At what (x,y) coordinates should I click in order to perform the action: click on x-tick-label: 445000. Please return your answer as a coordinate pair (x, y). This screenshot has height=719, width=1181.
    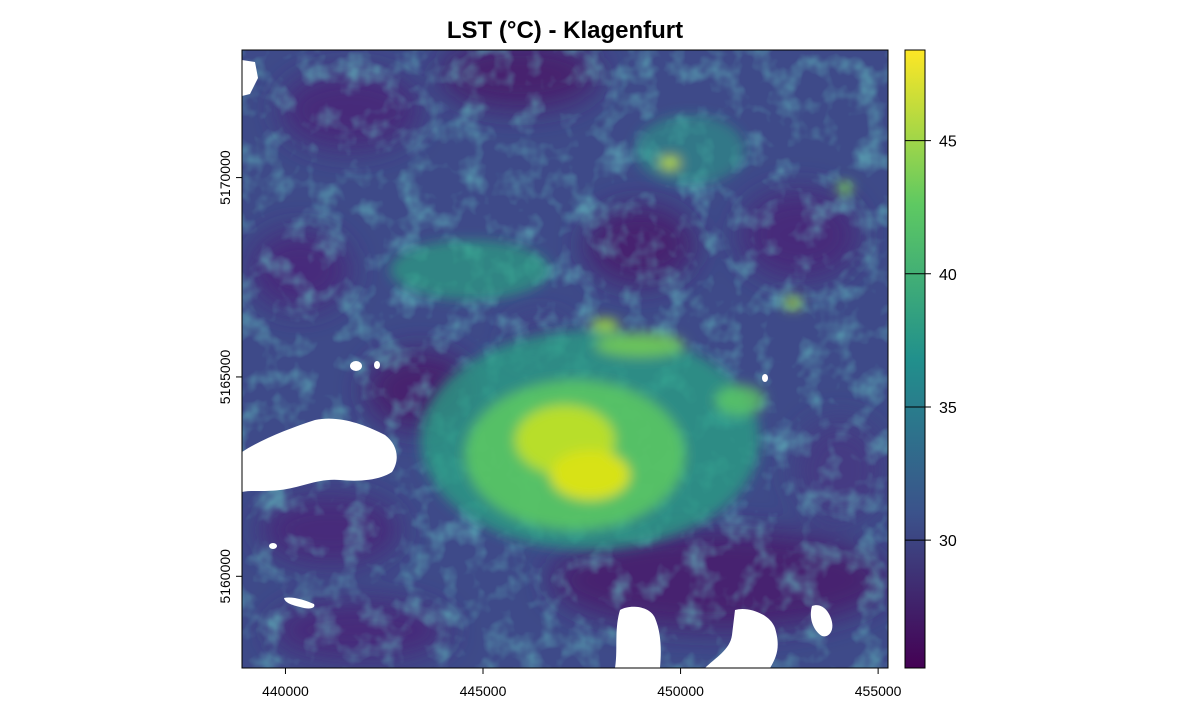
    Looking at the image, I should click on (483, 691).